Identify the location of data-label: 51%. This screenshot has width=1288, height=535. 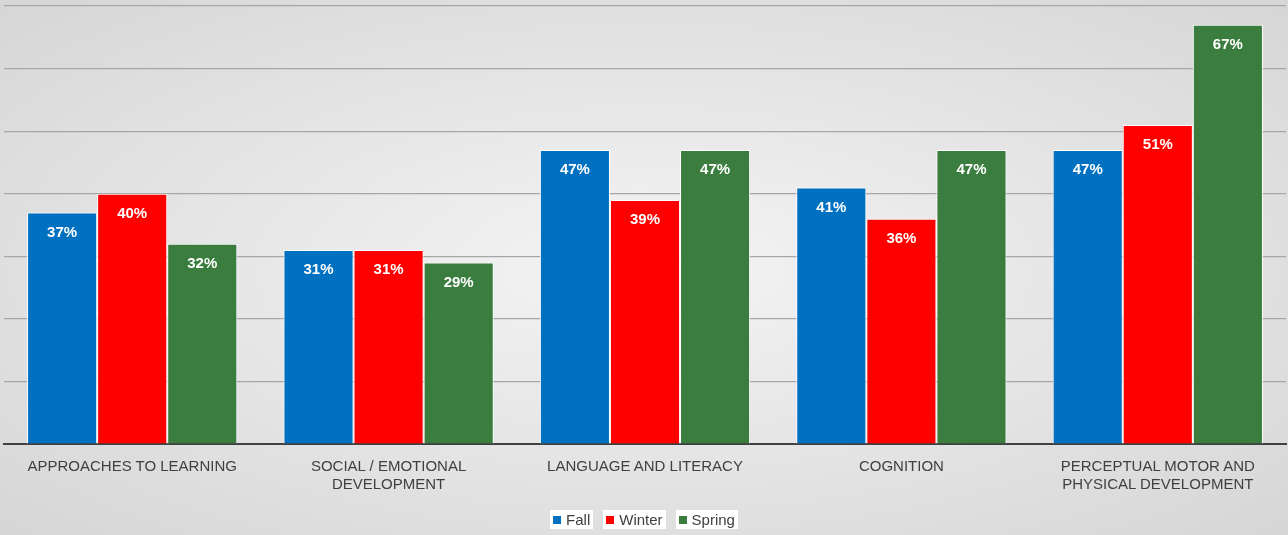
(1157, 144).